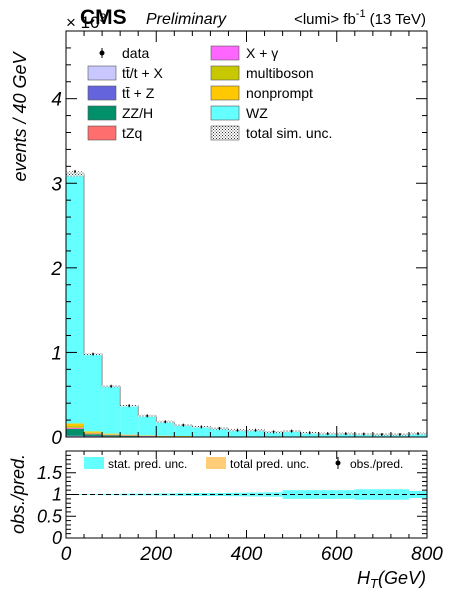 The width and height of the screenshot is (450, 600). Describe the element at coordinates (56, 353) in the screenshot. I see `main-y-tick-label-1: 1` at that location.